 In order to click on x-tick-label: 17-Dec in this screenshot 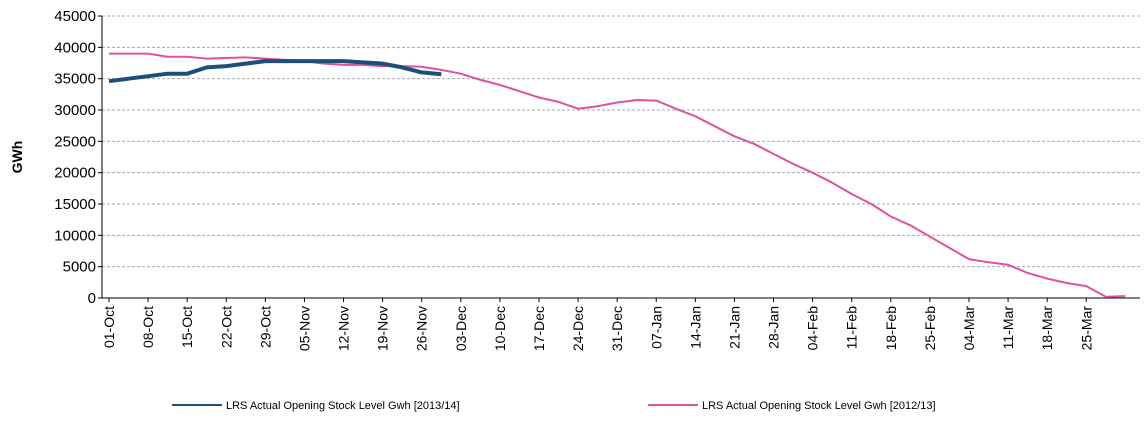, I will do `click(539, 328)`.